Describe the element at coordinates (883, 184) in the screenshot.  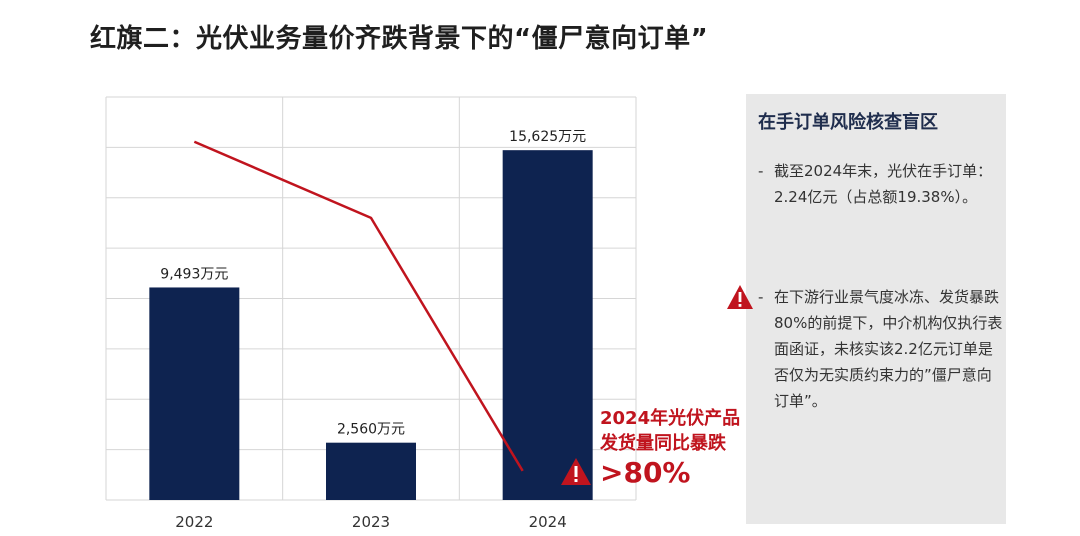
I see `panel-item-text: 截至2024年末，光伏在手订单：2.24亿元（占总额19.38%）。` at that location.